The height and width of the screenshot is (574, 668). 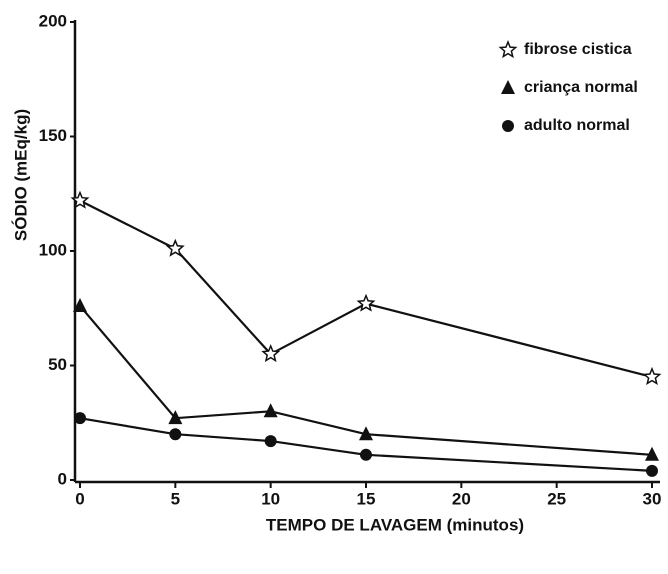 I want to click on x-tick-label: 15, so click(x=366, y=498).